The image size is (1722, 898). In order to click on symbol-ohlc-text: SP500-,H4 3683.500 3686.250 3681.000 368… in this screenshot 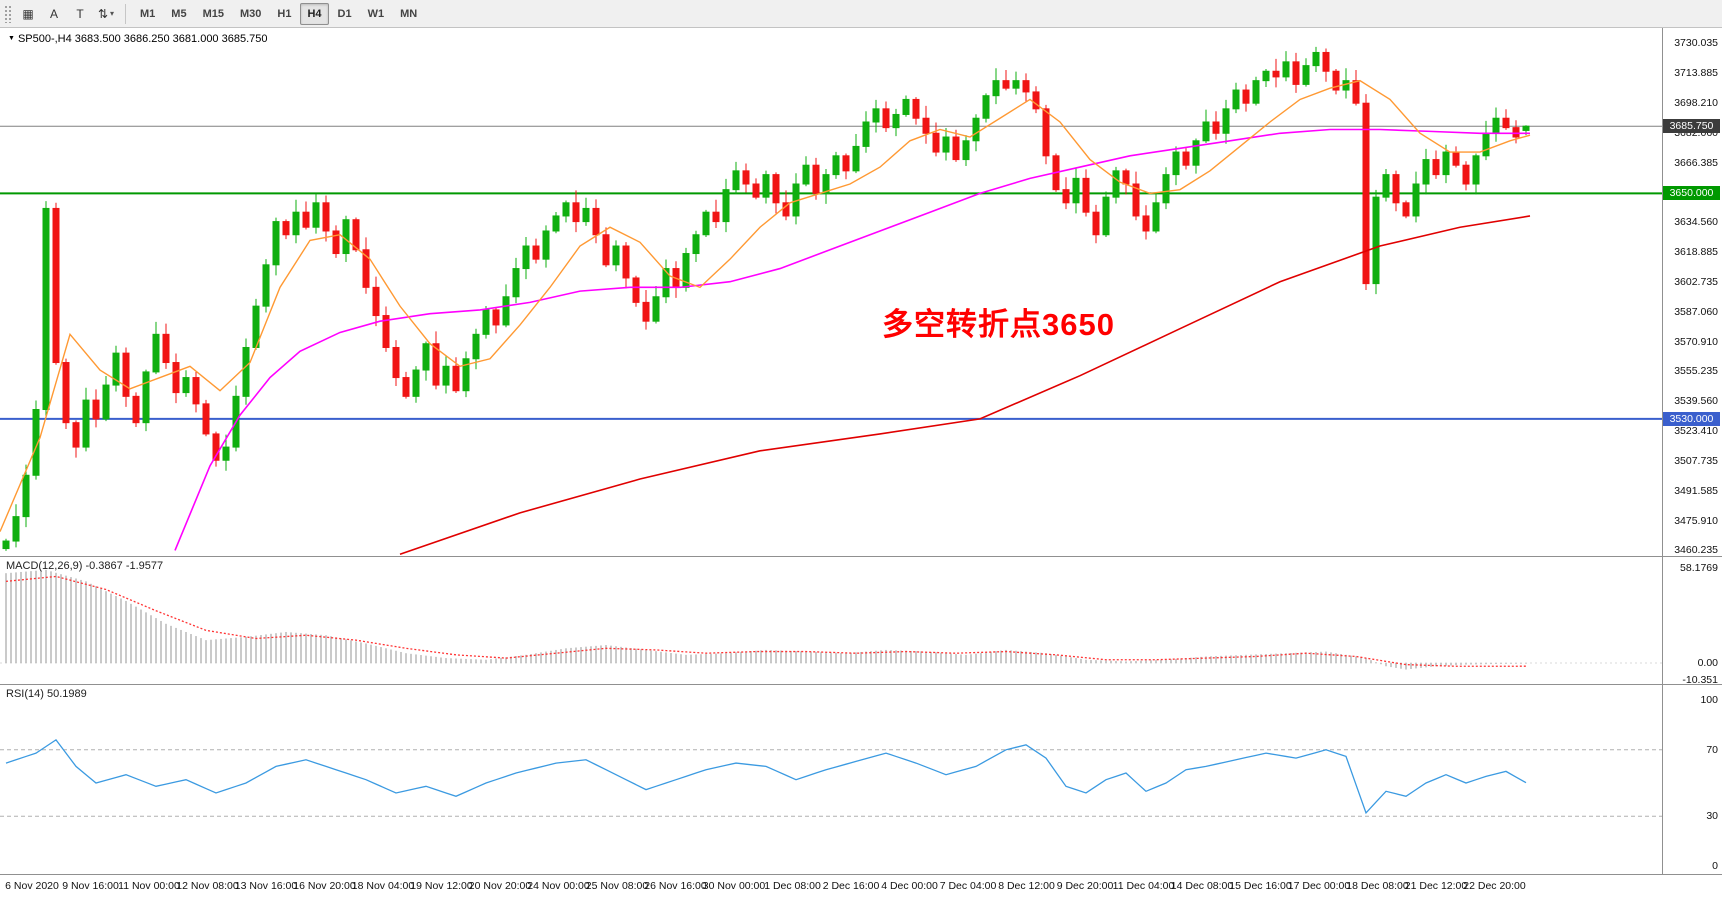, I will do `click(142, 39)`.